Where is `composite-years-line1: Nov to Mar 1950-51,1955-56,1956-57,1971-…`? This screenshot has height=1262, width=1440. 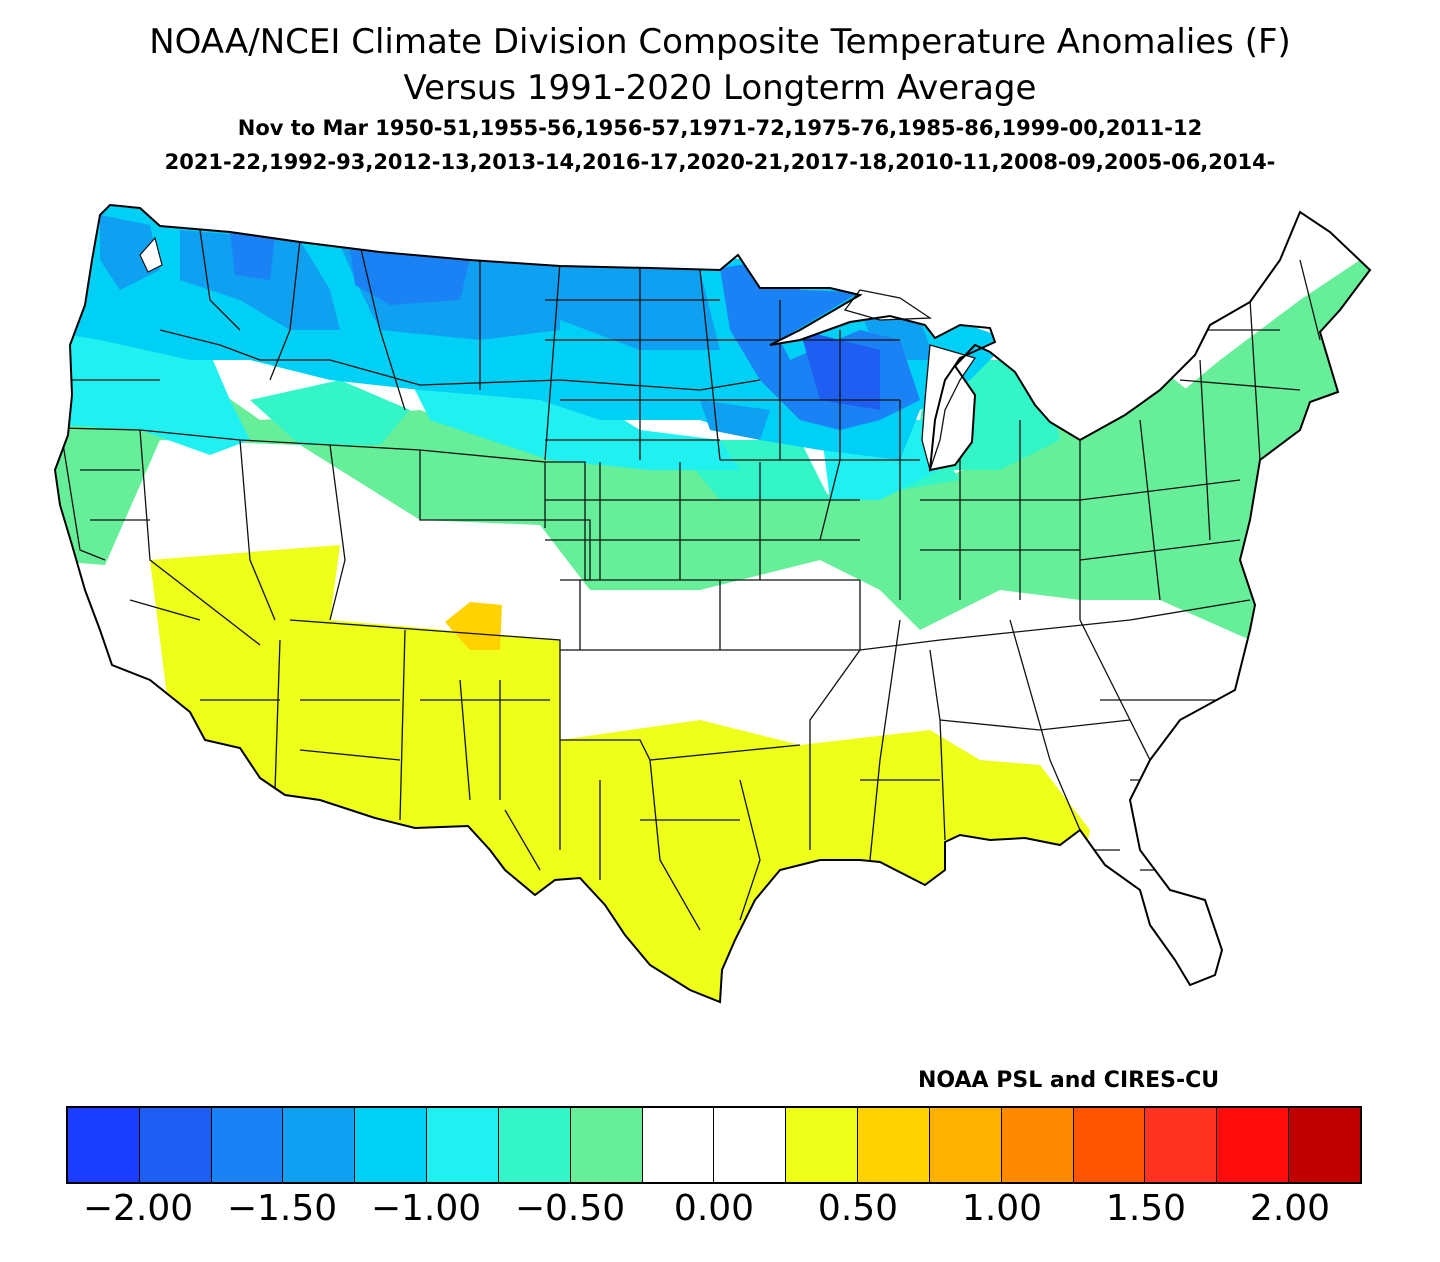
composite-years-line1: Nov to Mar 1950-51,1955-56,1956-57,1971-… is located at coordinates (720, 128).